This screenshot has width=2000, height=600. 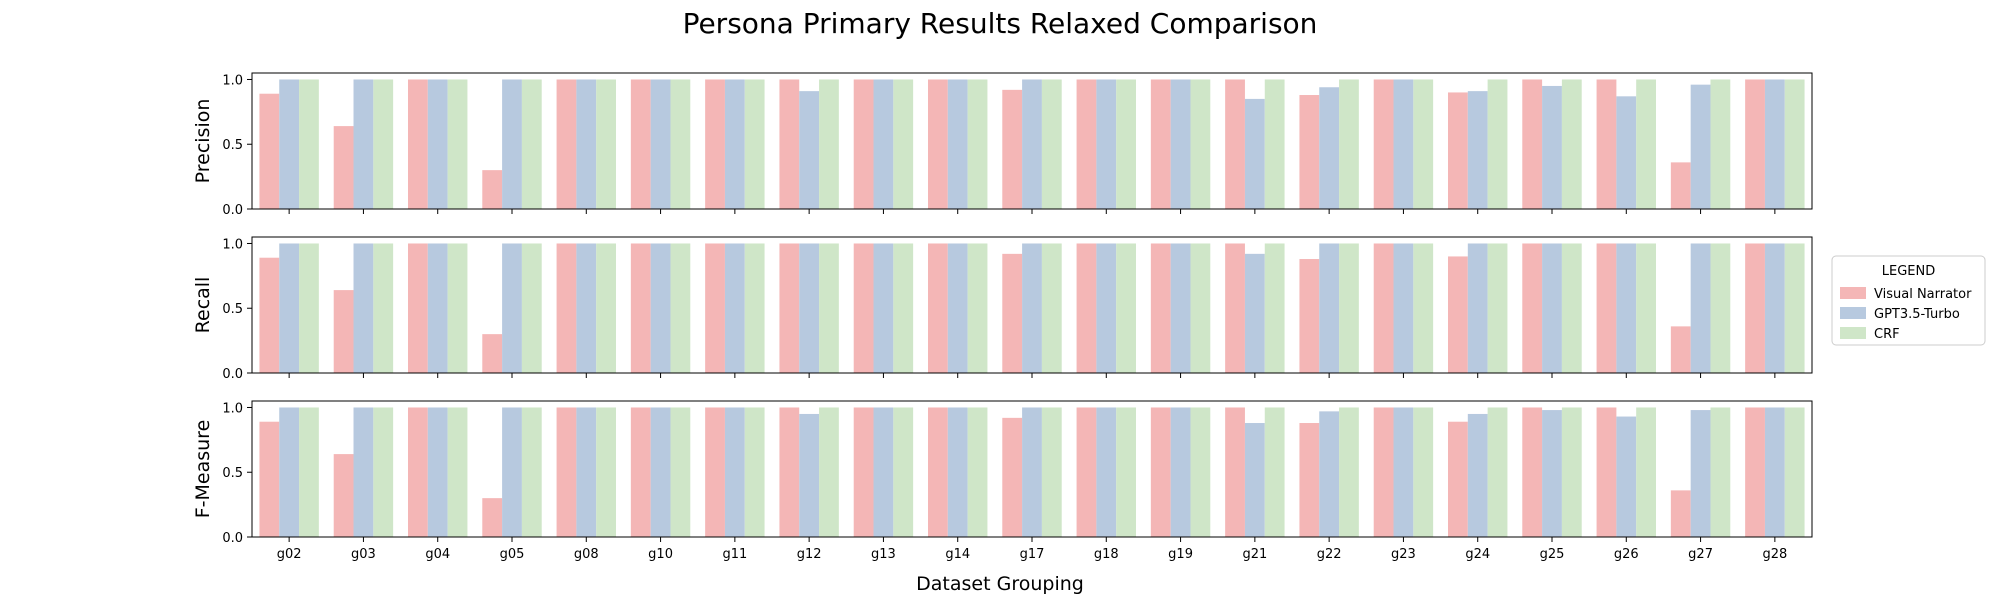 I want to click on x-tick-label: g08, so click(x=586, y=554).